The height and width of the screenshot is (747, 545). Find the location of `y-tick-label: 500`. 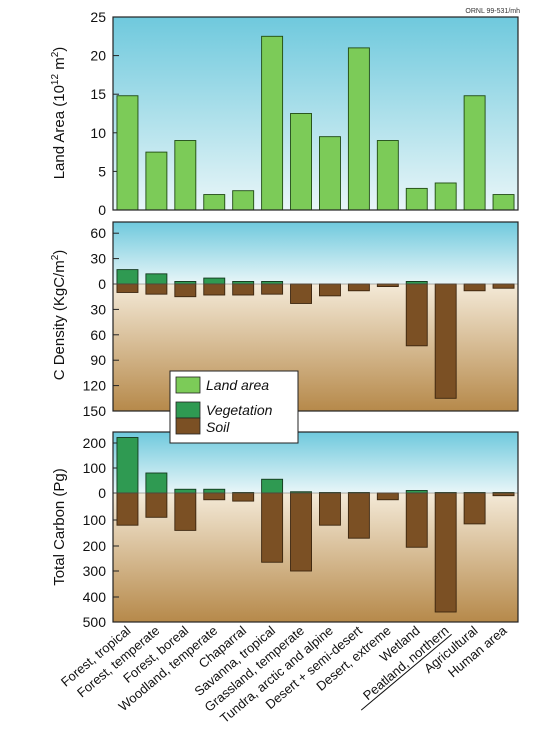

y-tick-label: 500 is located at coordinates (95, 622).